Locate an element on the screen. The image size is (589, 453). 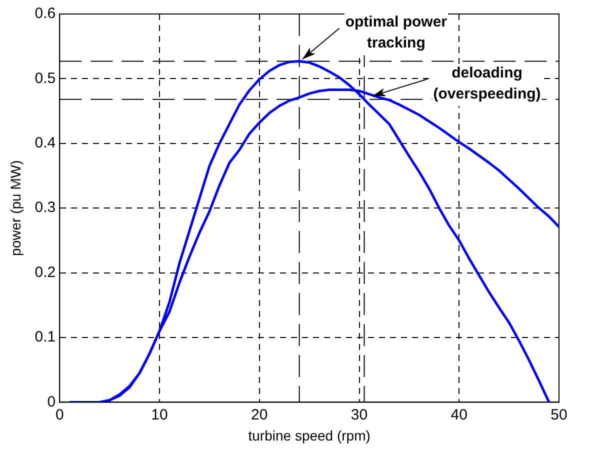
x-tick-label: 30 is located at coordinates (359, 415).